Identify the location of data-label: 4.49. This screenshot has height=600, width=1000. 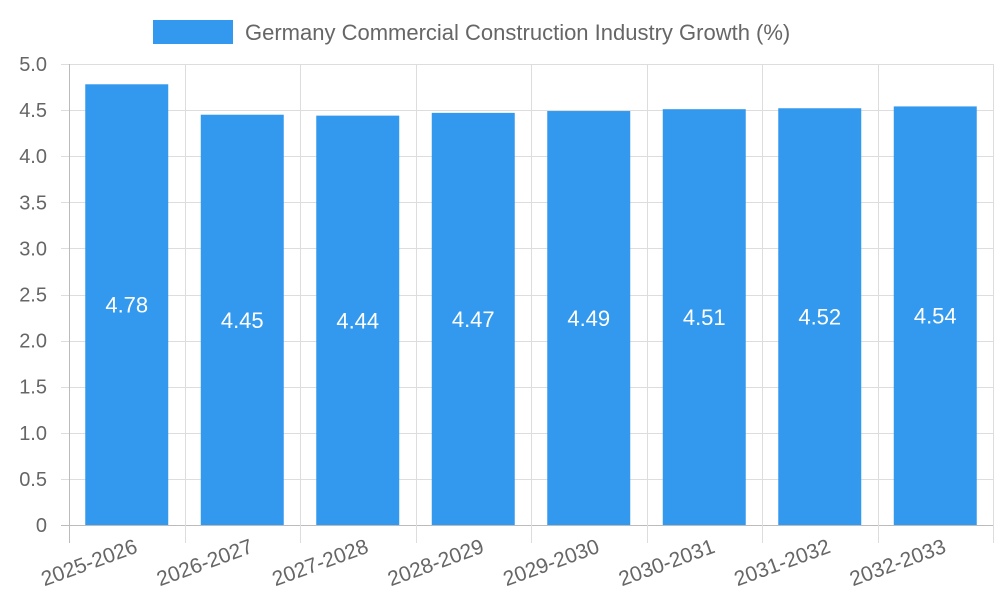
(588, 318).